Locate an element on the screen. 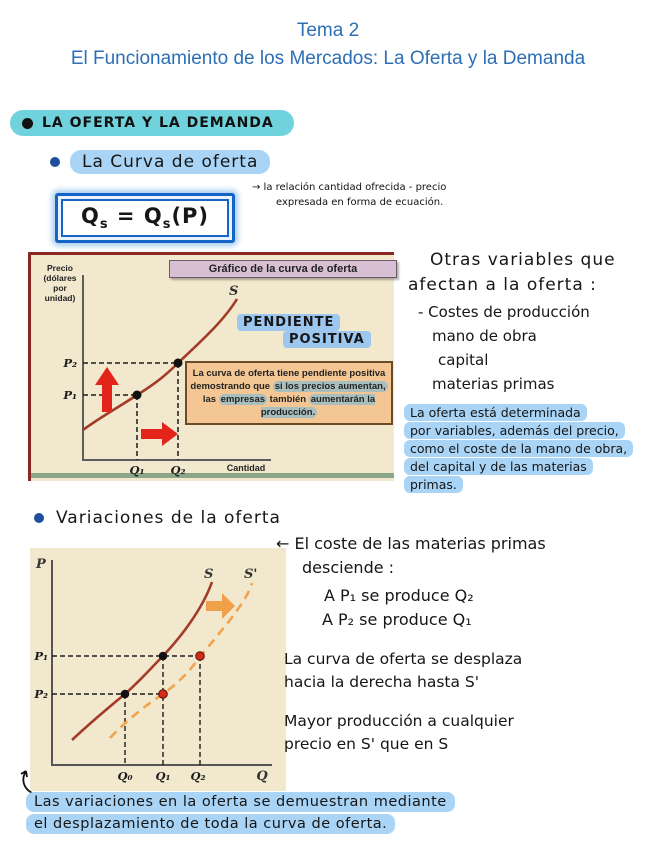  dashed-guides is located at coordinates (126, 710).